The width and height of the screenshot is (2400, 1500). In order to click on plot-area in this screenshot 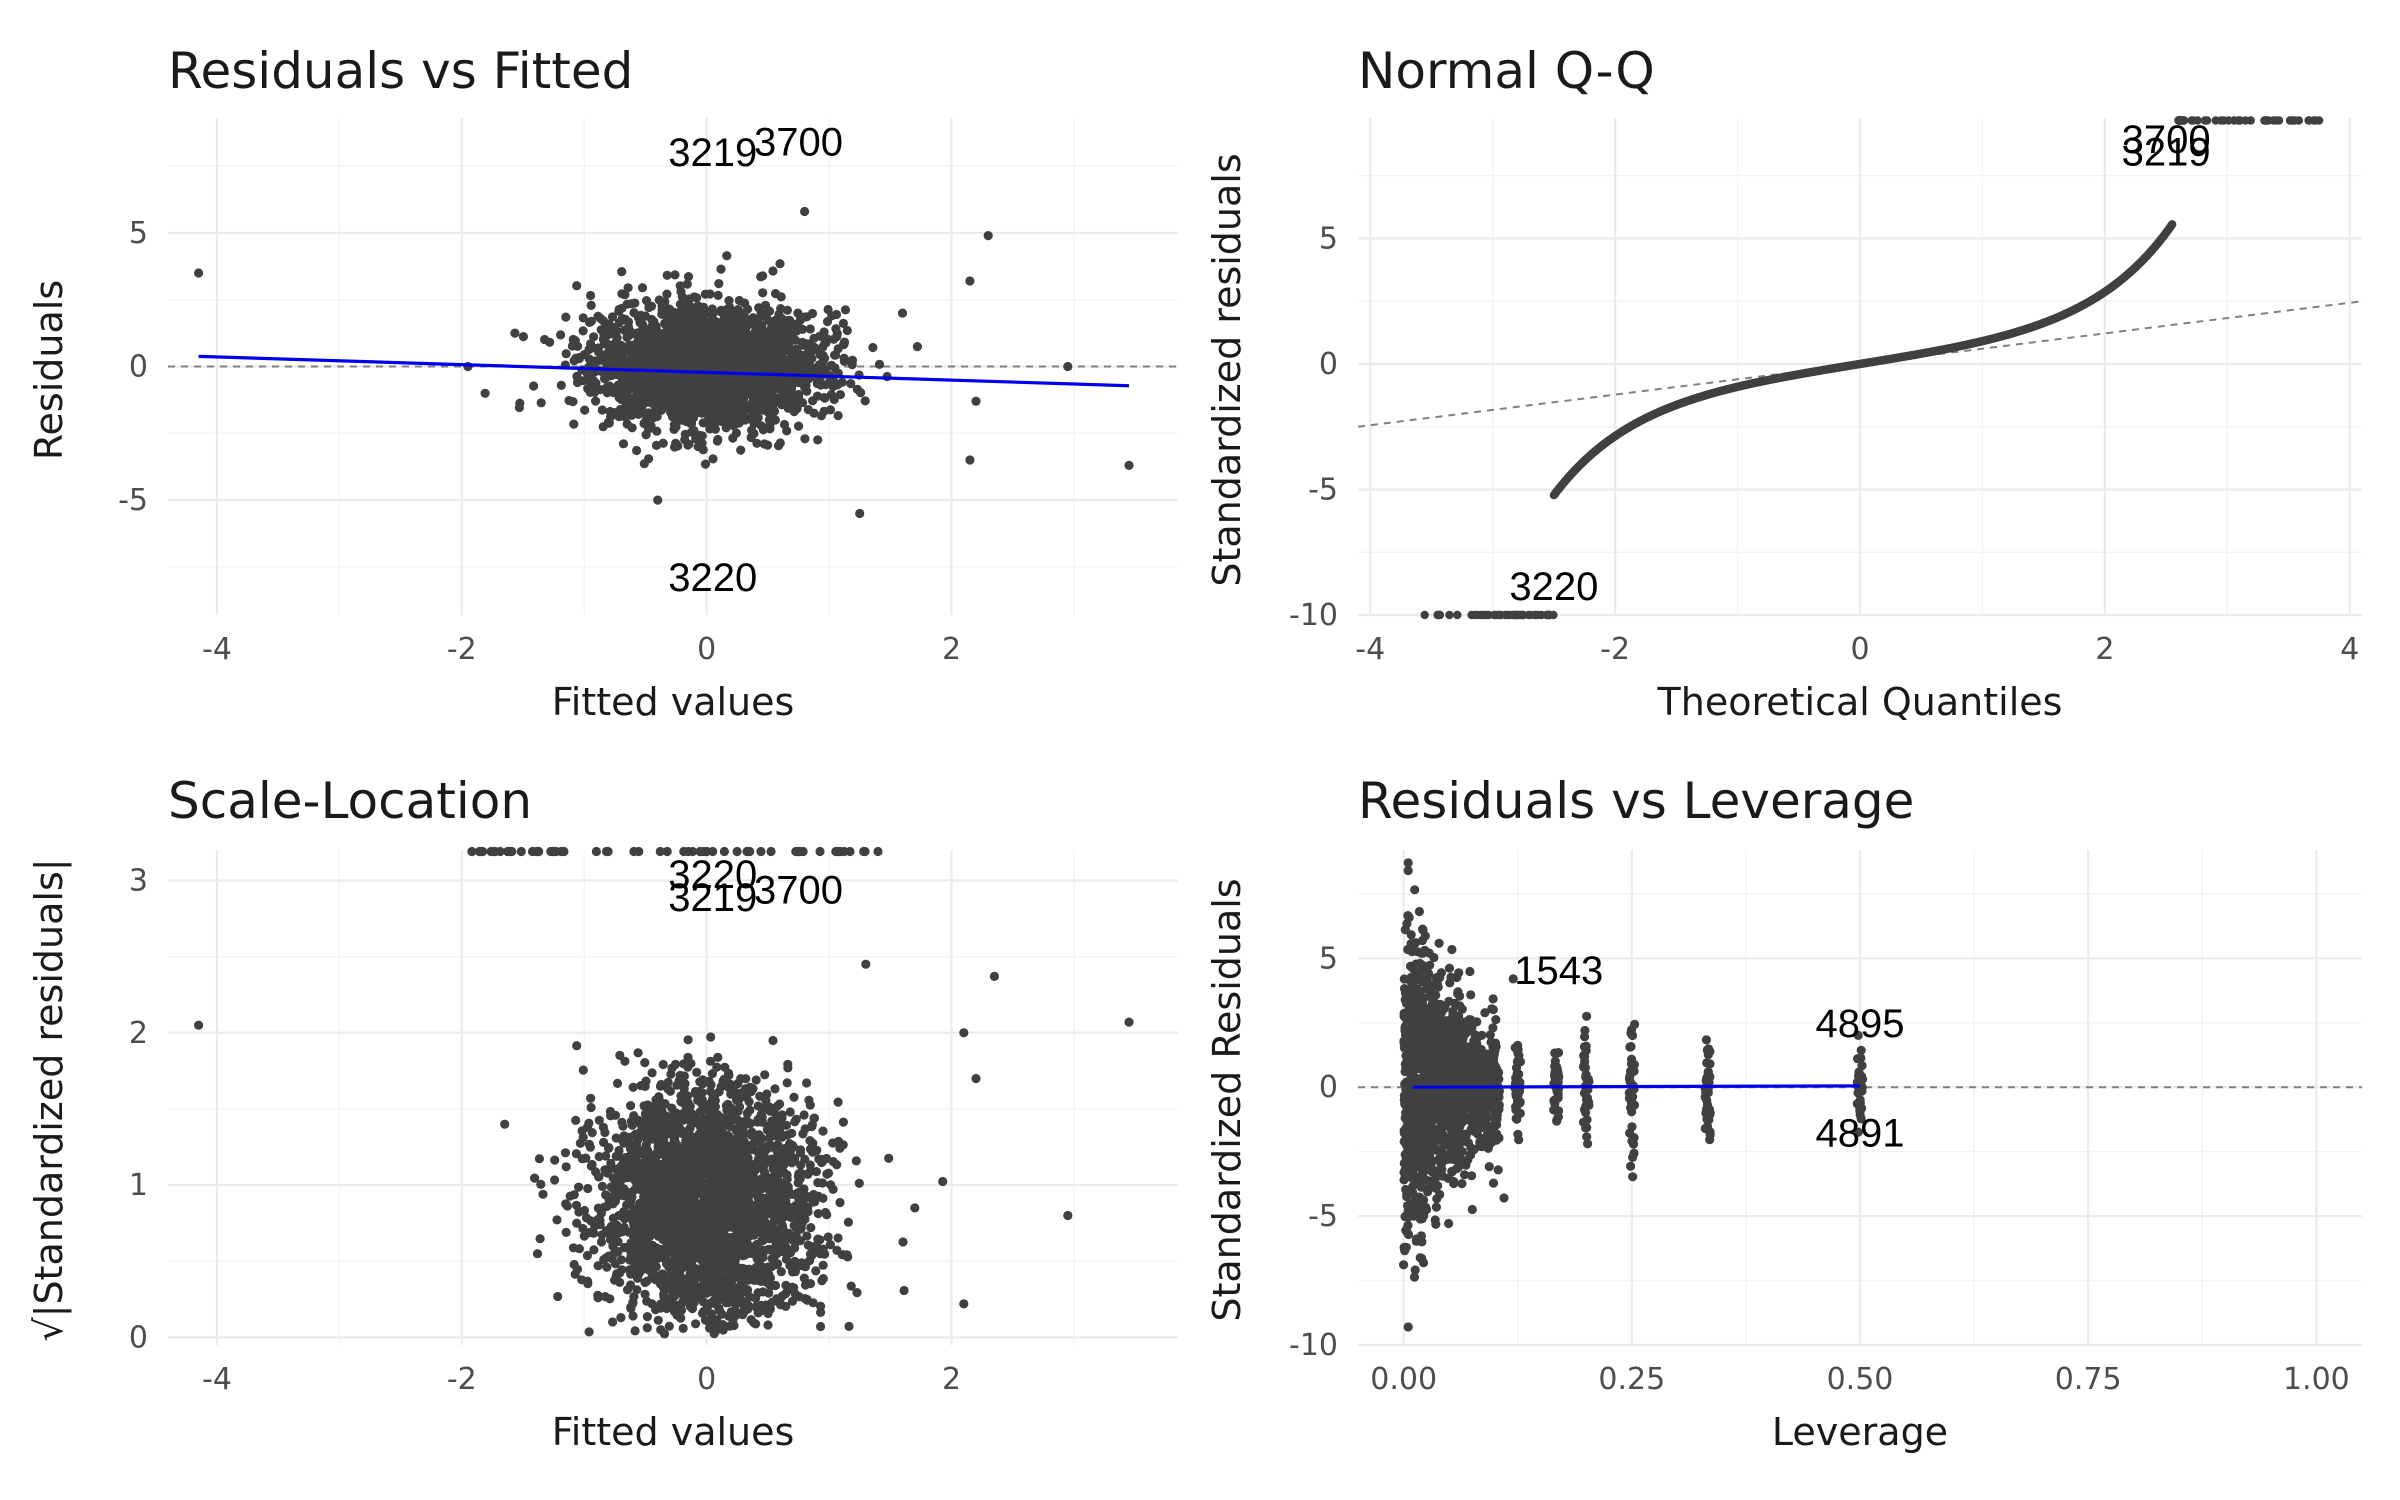, I will do `click(1860, 368)`.